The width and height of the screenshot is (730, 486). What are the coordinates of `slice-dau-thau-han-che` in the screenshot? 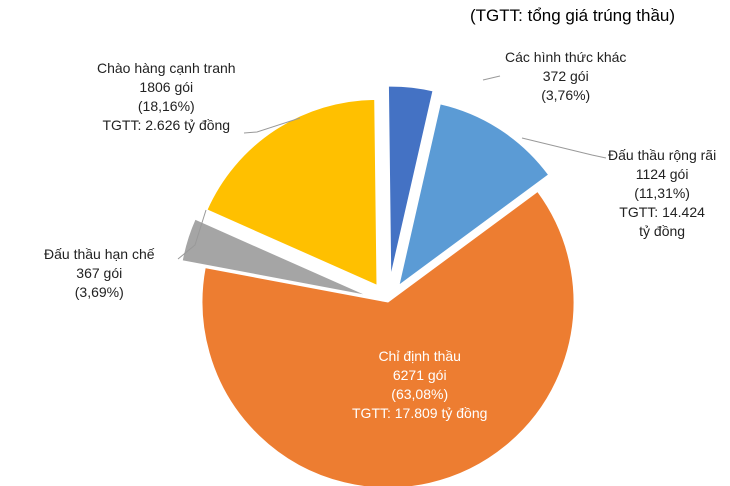 It's located at (274, 257).